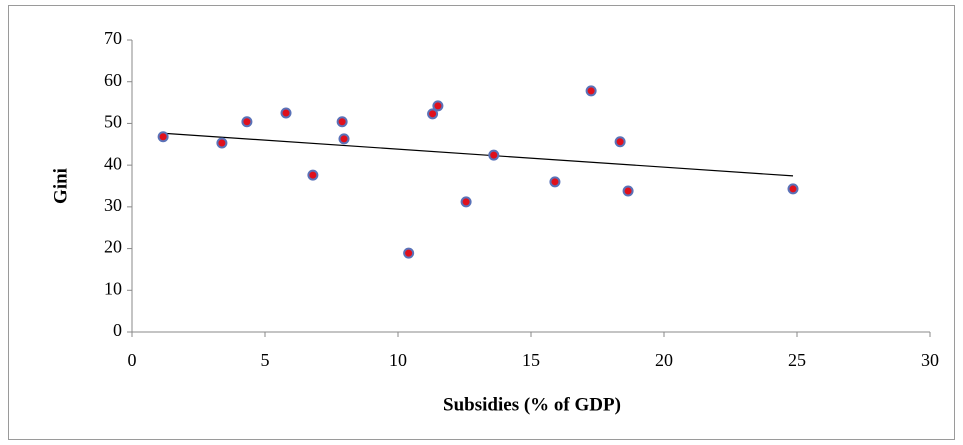 The height and width of the screenshot is (445, 963). What do you see at coordinates (478, 154) in the screenshot?
I see `trend-line` at bounding box center [478, 154].